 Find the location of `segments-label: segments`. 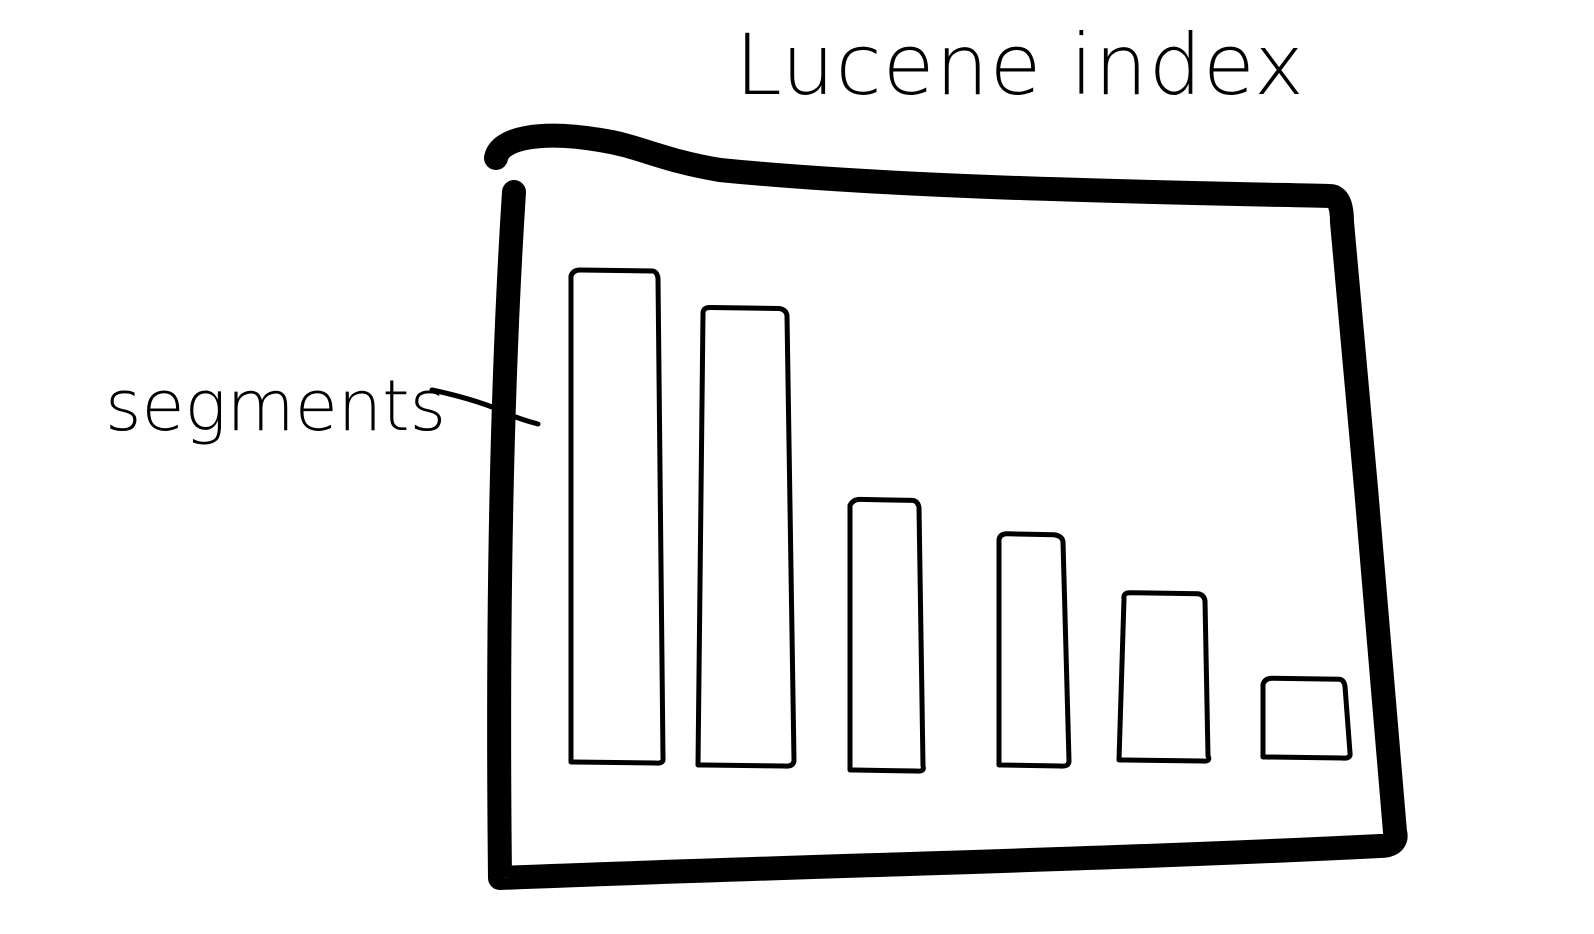

segments-label: segments is located at coordinates (275, 406).